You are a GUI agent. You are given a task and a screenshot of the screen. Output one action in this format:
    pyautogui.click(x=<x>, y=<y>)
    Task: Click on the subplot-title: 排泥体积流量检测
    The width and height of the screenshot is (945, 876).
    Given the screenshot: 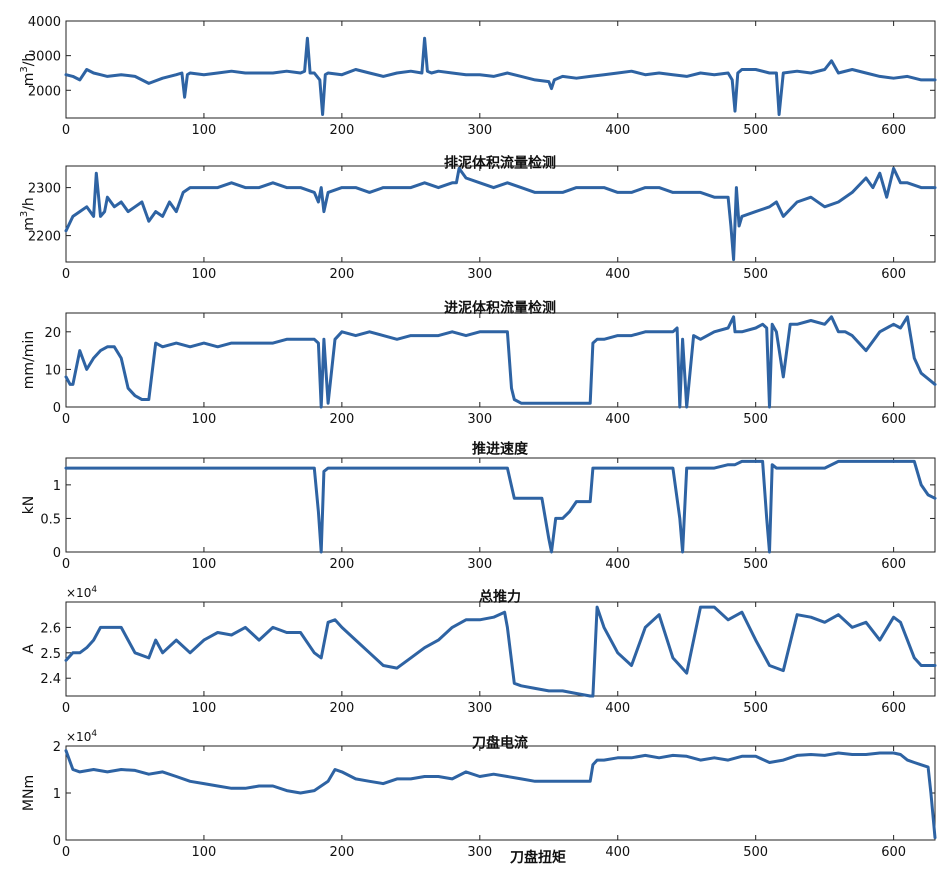 What is the action you would take?
    pyautogui.click(x=500, y=163)
    